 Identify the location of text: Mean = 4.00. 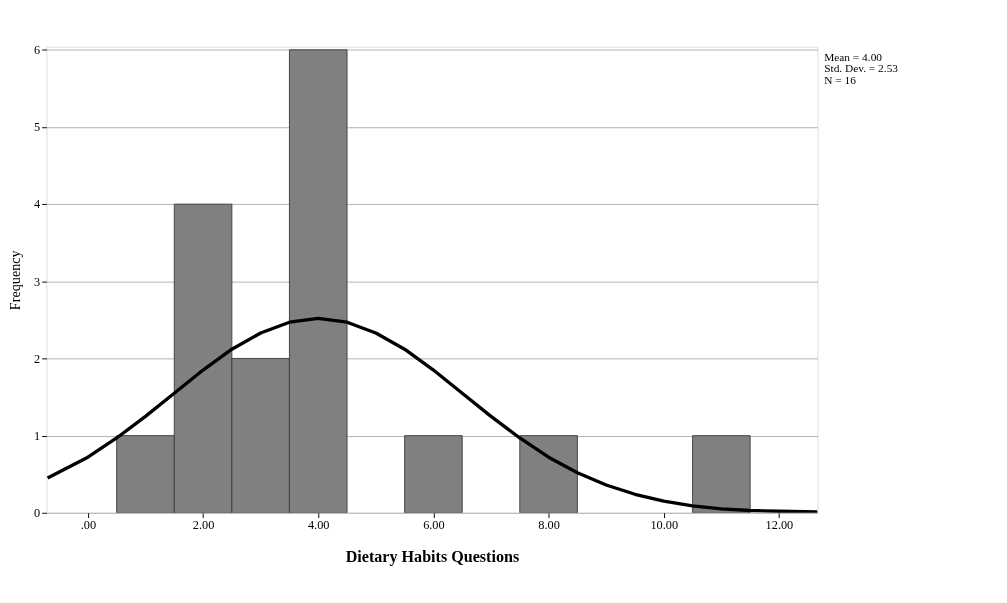
(853, 56).